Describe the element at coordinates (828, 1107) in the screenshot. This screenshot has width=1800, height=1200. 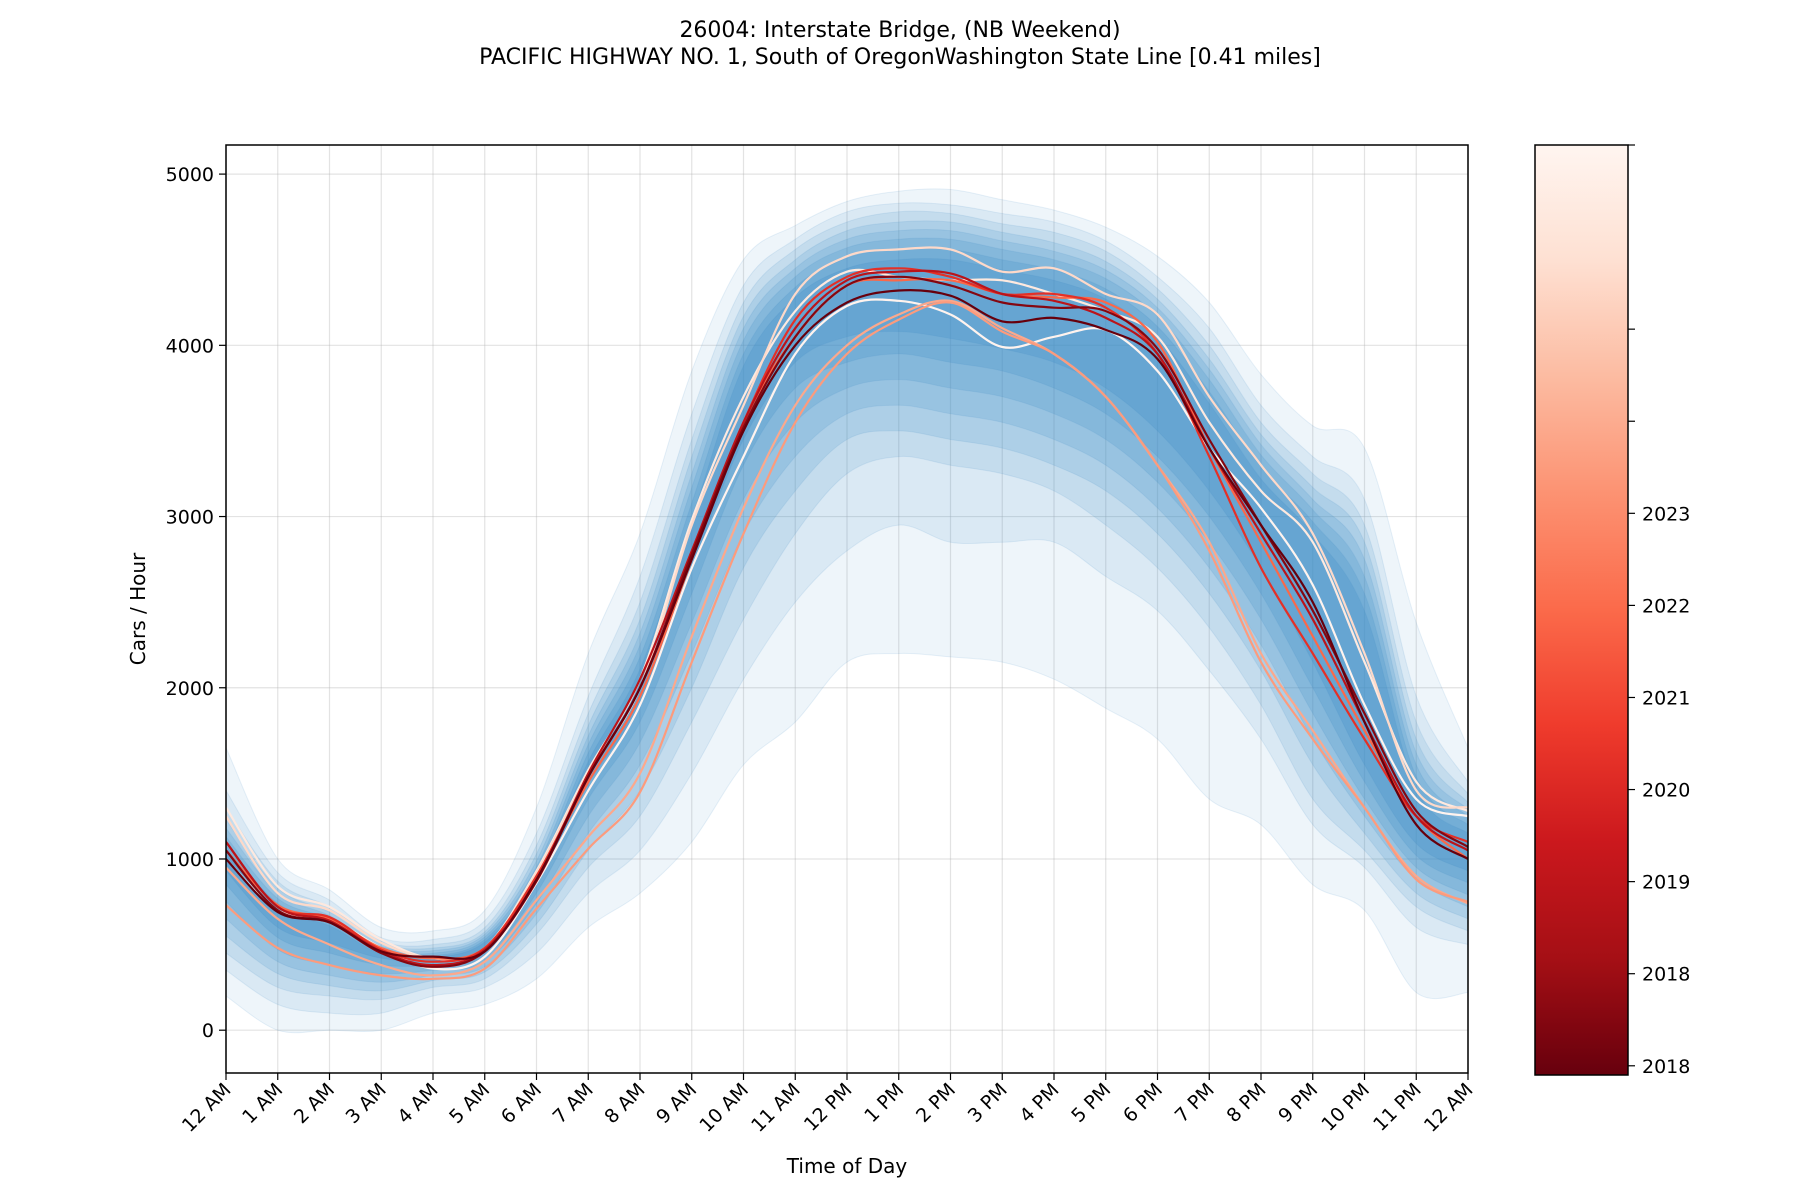
I see `x-tick-label: 12 PM` at that location.